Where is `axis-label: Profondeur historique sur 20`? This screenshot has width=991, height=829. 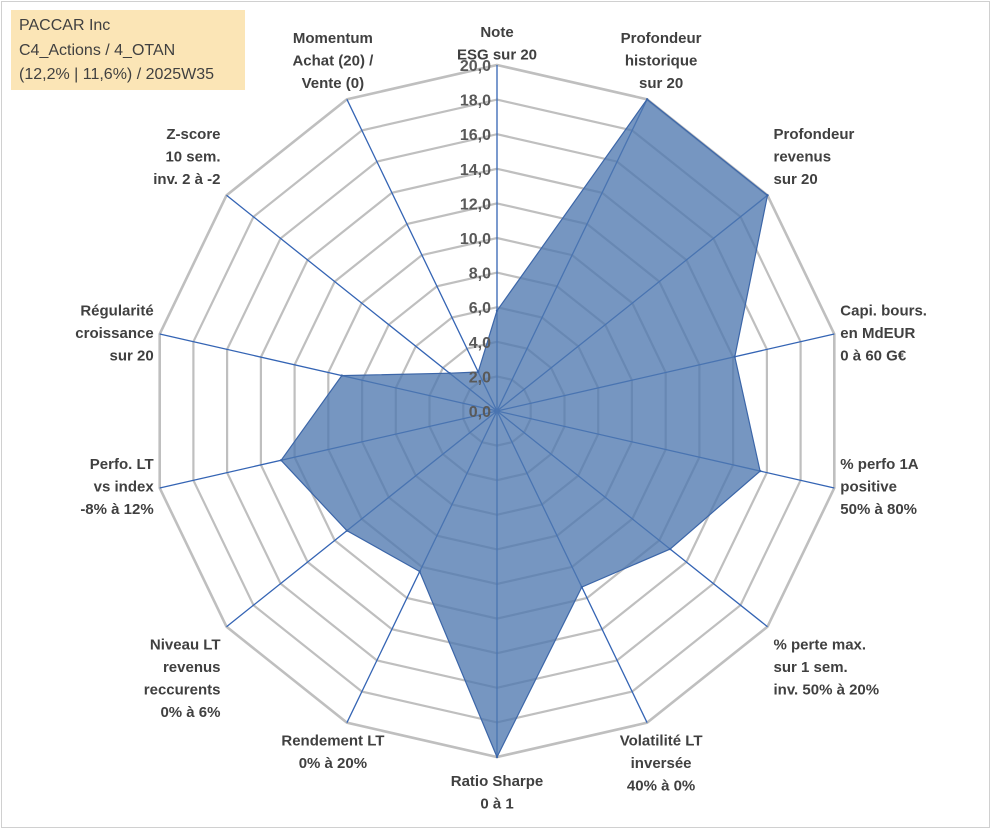
axis-label: Profondeur historique sur 20 is located at coordinates (661, 61).